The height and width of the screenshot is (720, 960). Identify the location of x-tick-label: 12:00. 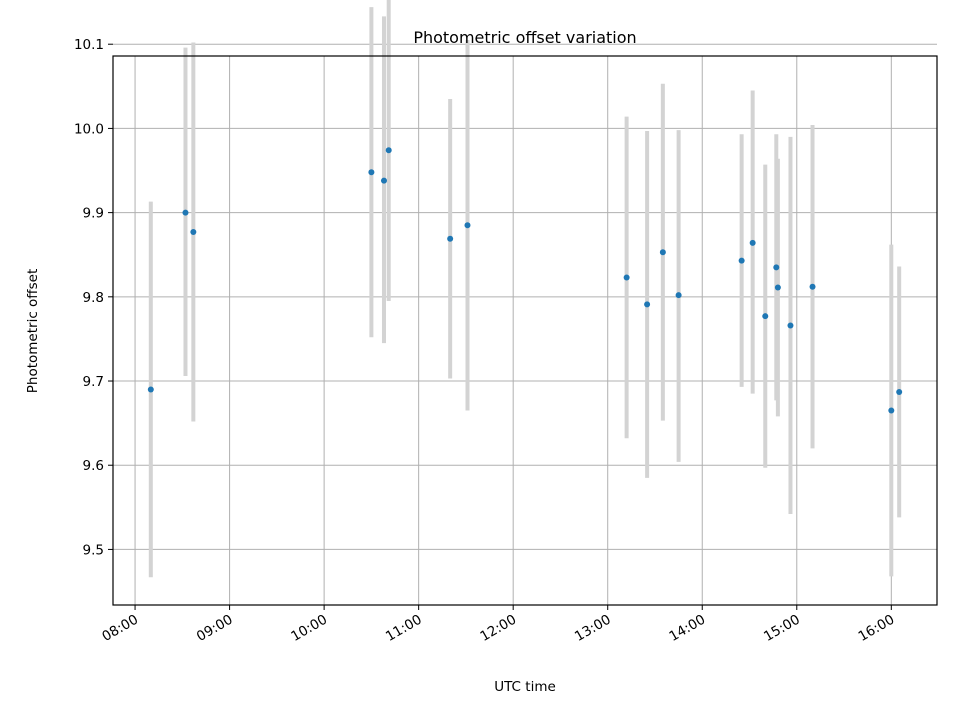
(498, 628).